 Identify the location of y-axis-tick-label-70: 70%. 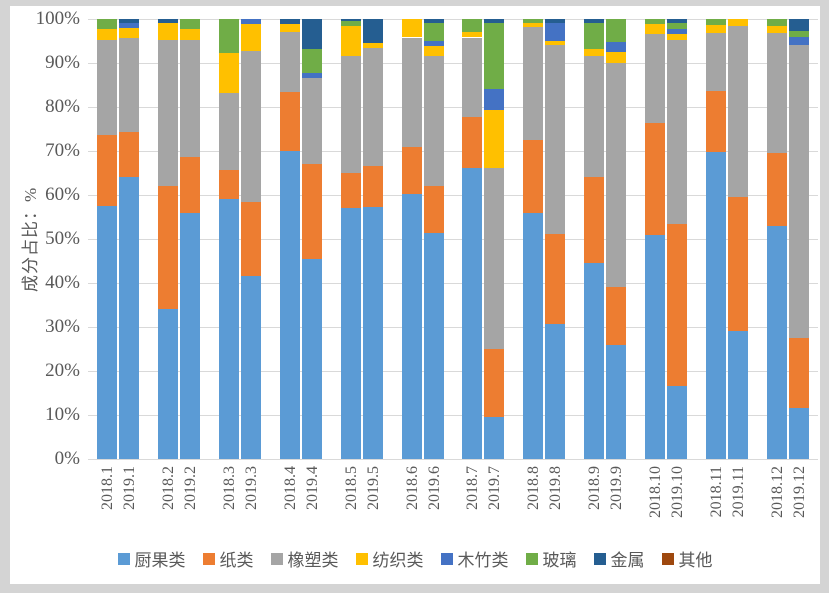
(62, 150).